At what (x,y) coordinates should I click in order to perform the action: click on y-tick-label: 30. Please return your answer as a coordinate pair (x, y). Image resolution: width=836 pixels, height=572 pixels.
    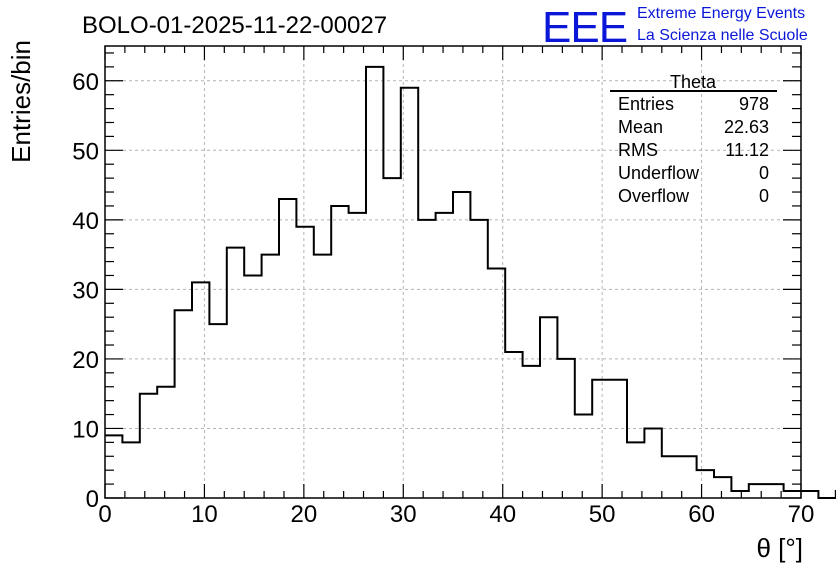
    Looking at the image, I should click on (85, 290).